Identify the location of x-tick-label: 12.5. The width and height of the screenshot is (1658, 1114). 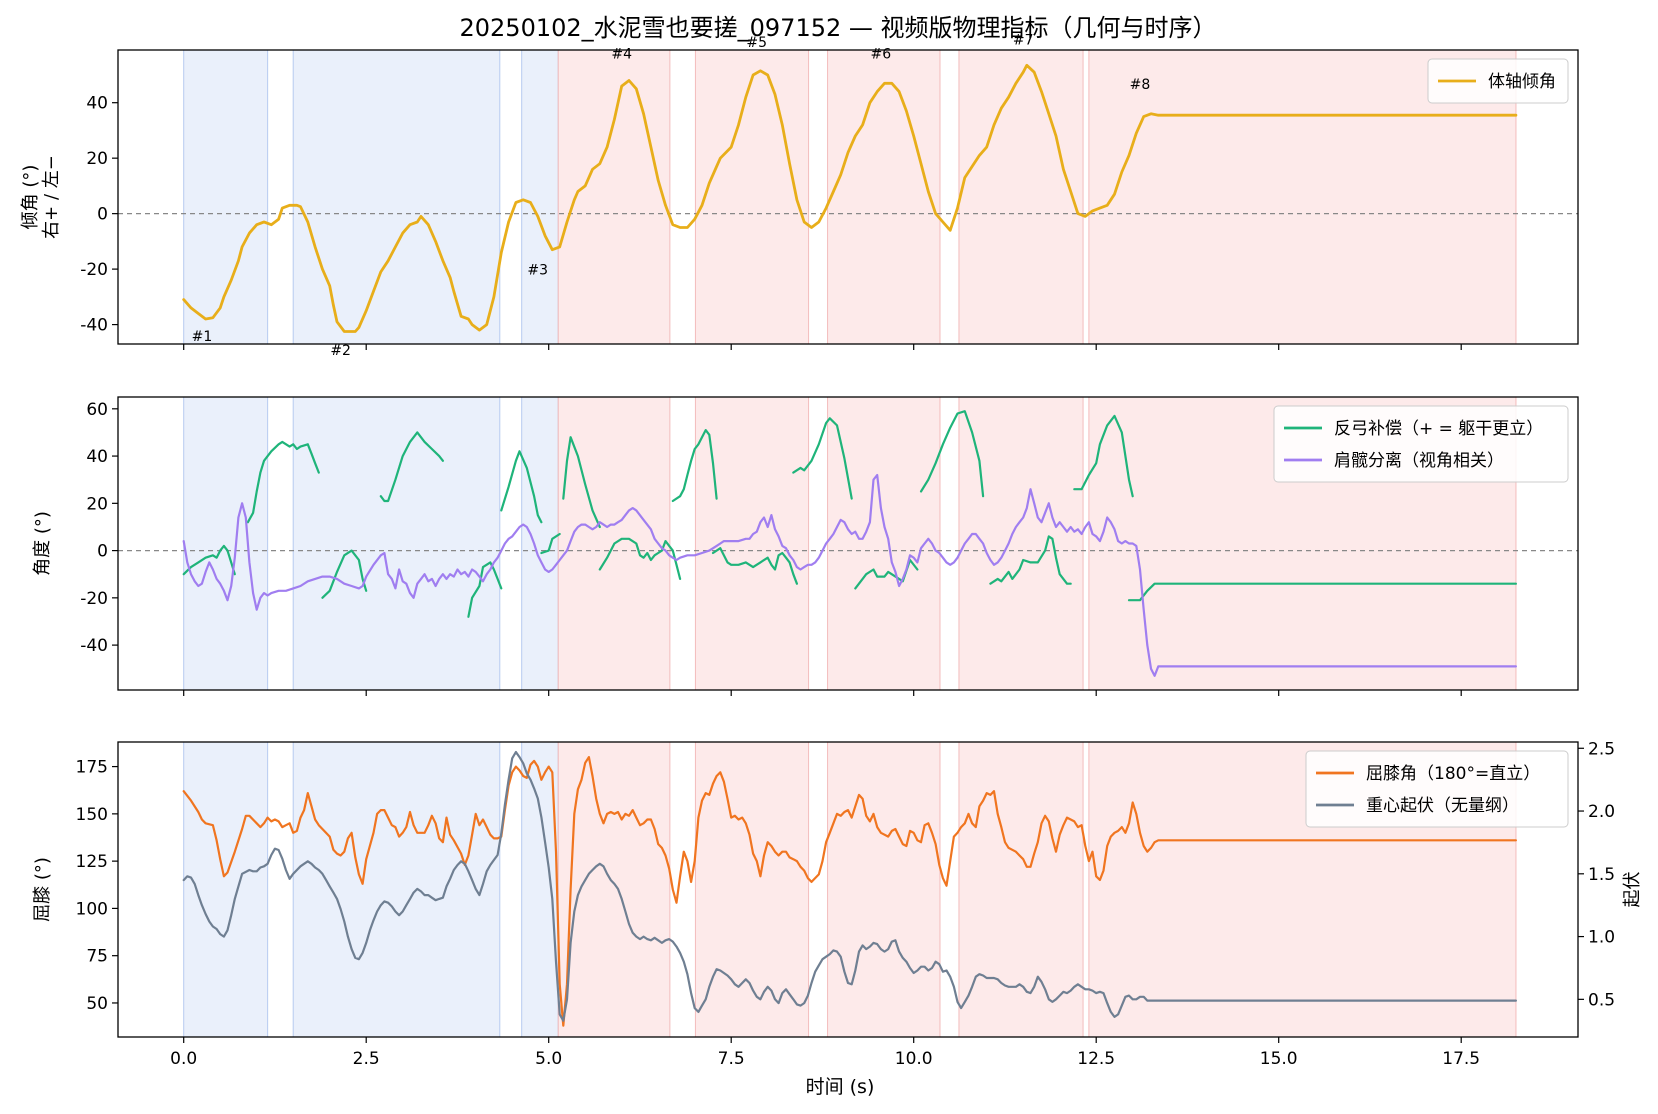
(1096, 1059).